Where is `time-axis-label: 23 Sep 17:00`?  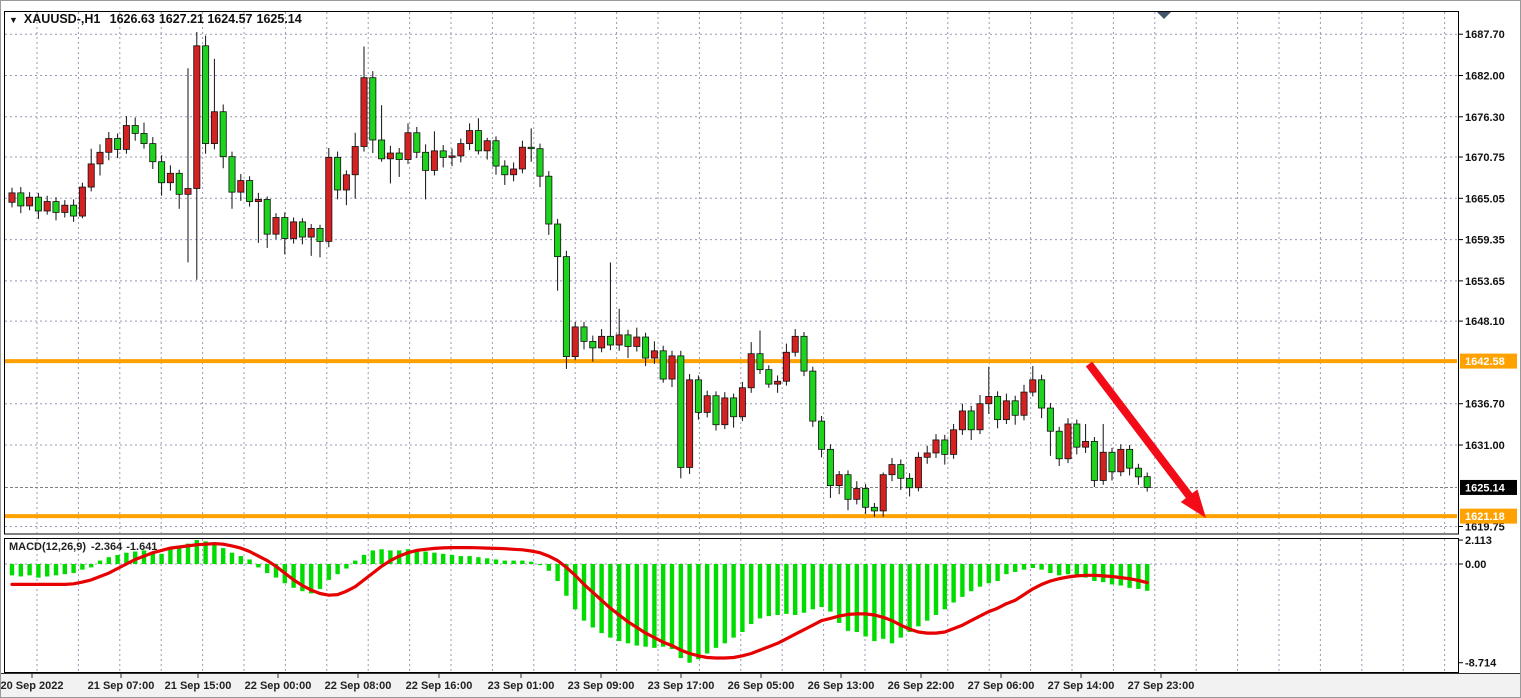 time-axis-label: 23 Sep 17:00 is located at coordinates (681, 686).